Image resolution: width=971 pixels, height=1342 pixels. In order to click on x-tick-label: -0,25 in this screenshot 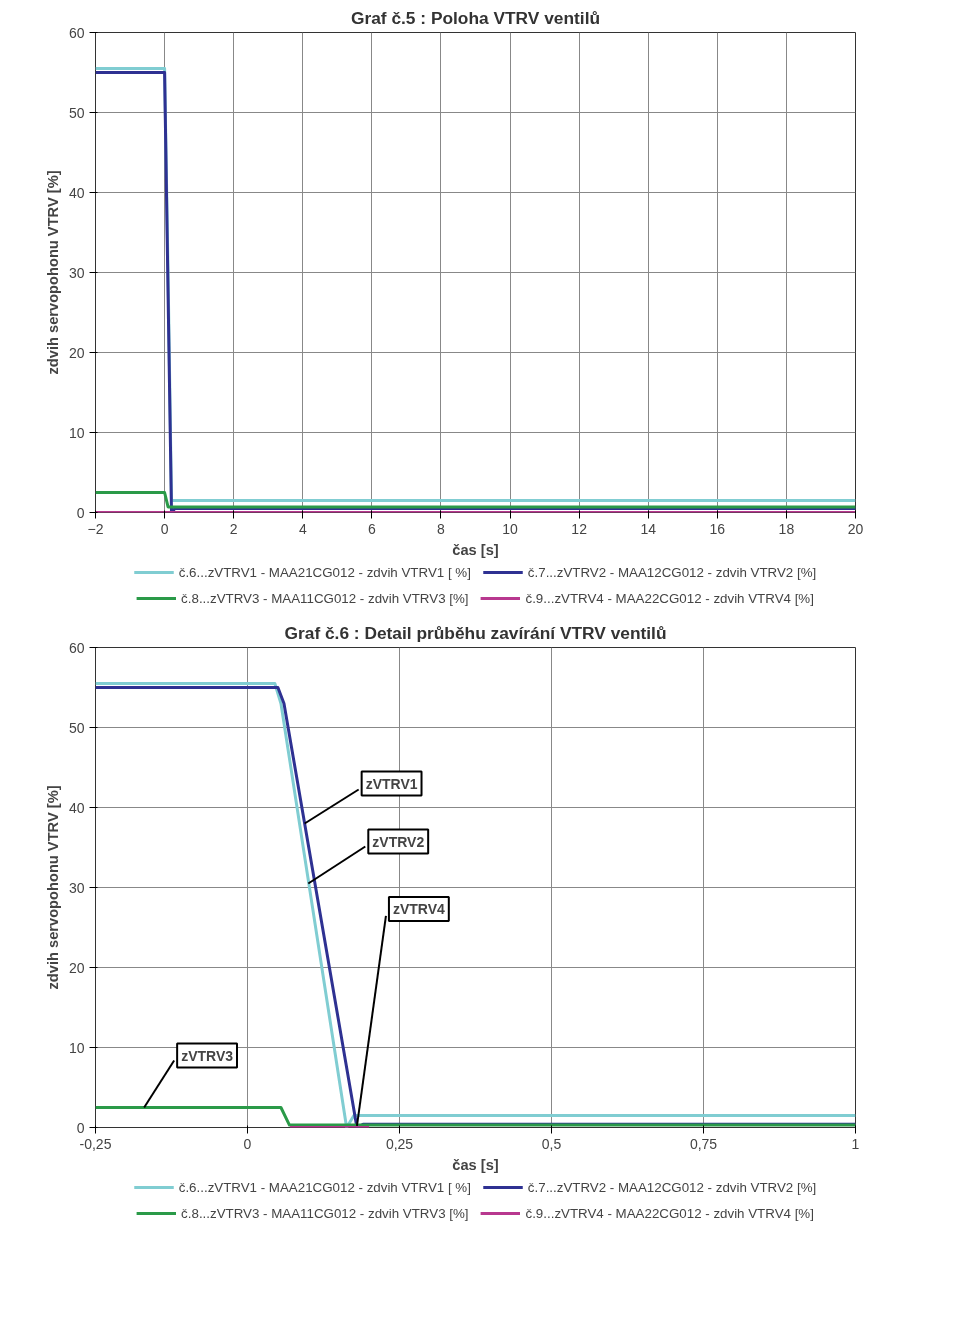, I will do `click(95, 1143)`.